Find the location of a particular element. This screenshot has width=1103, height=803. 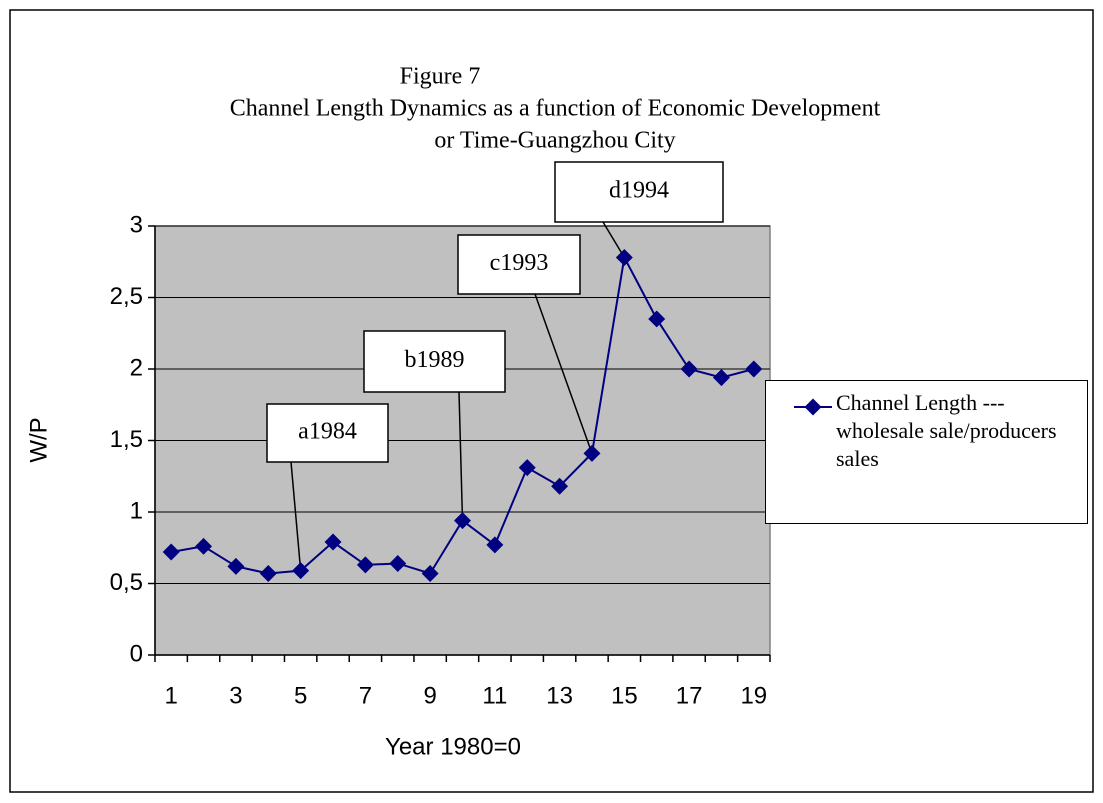

legend-dot is located at coordinates (813, 407).